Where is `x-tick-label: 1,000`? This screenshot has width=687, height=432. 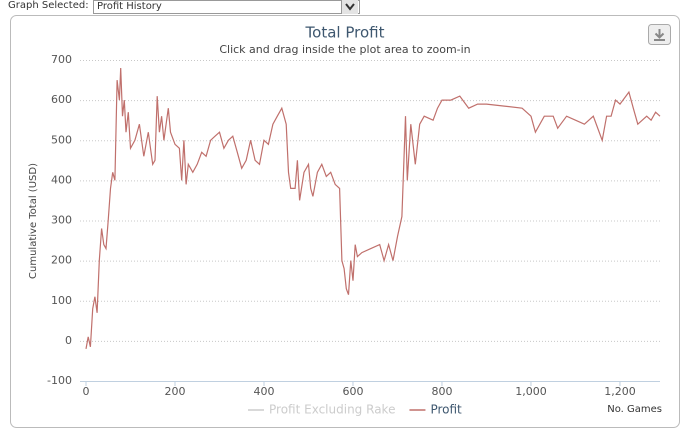 x-tick-label: 1,000 is located at coordinates (531, 391).